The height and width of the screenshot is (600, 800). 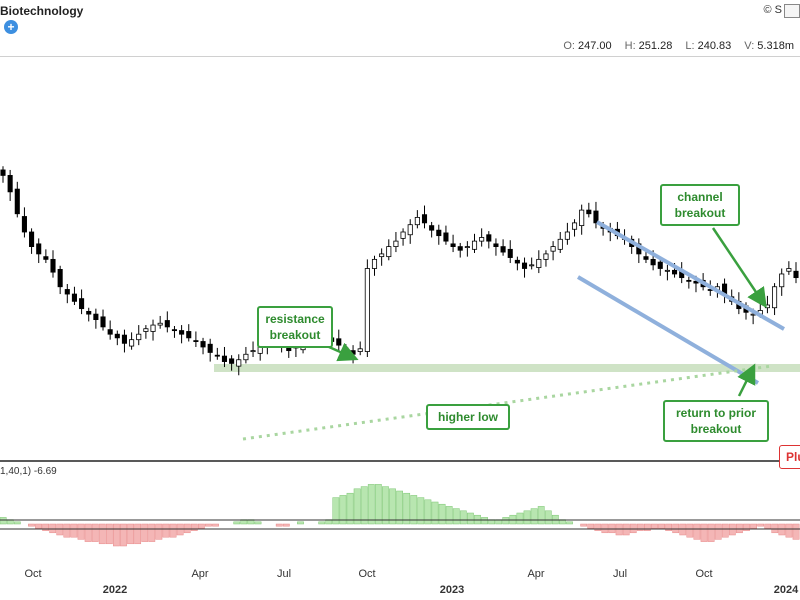 I want to click on copyright-text: © S, so click(x=773, y=10).